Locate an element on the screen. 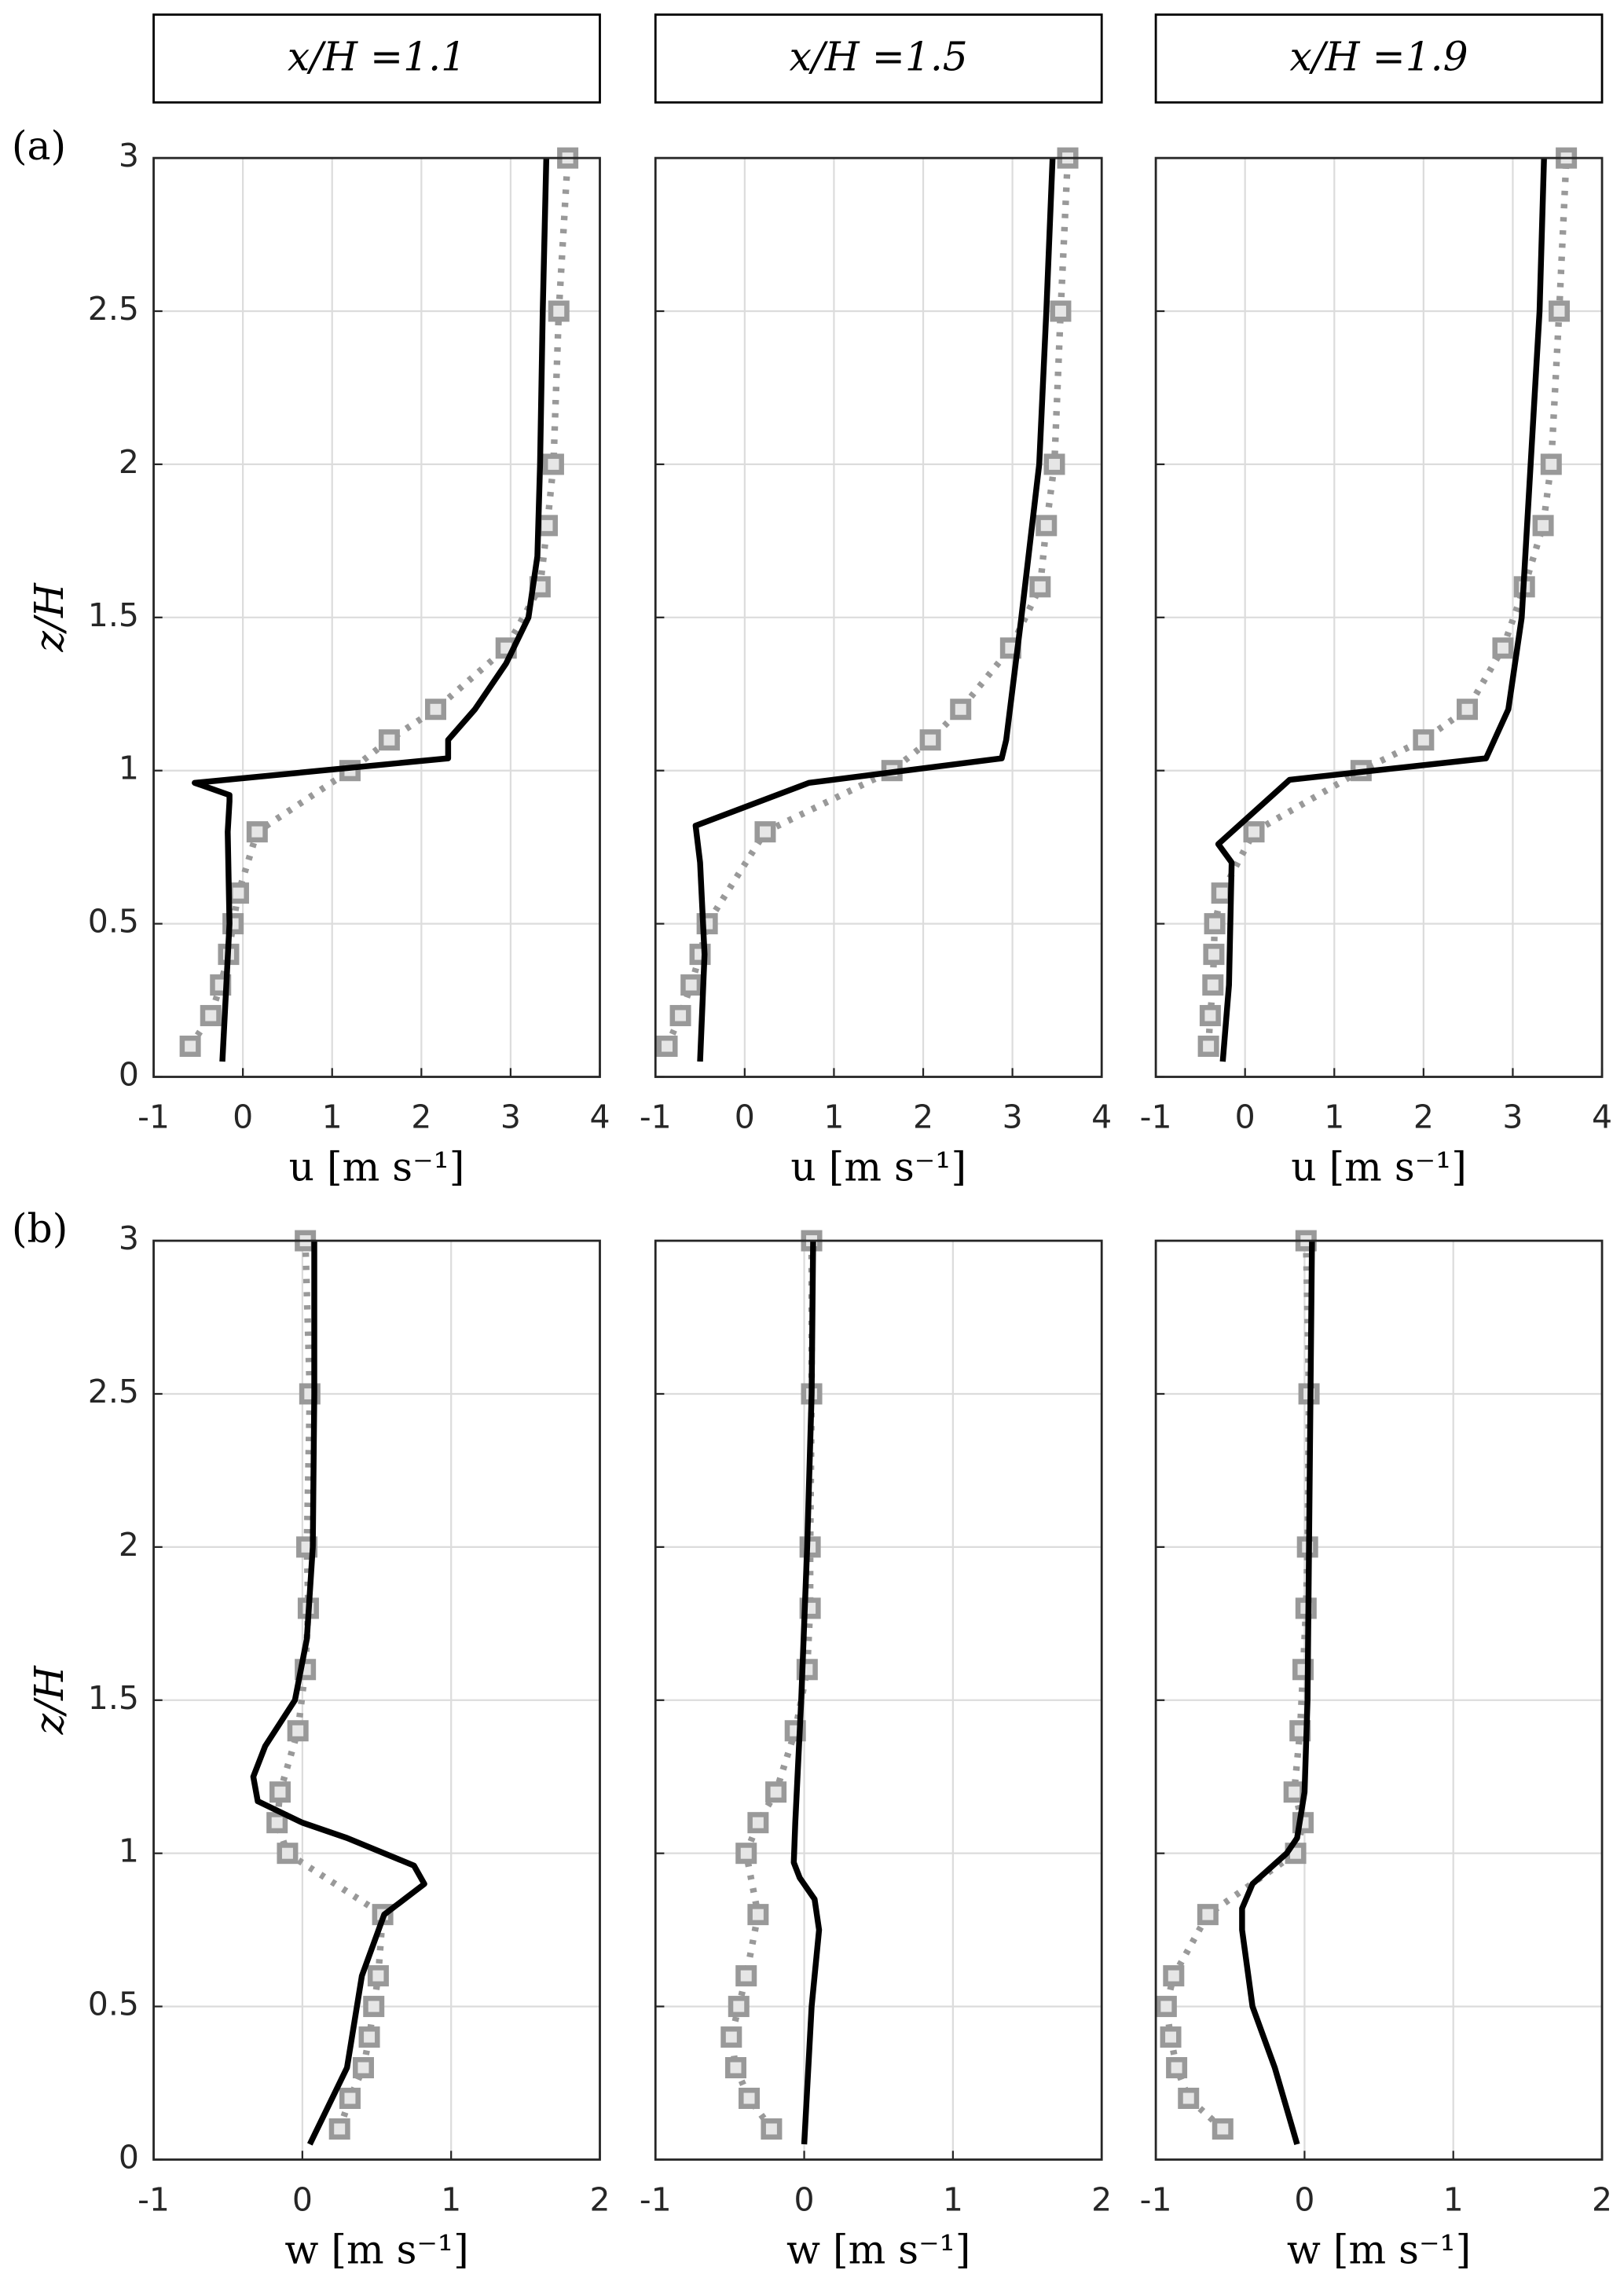  axes-frame is located at coordinates (1379, 617).